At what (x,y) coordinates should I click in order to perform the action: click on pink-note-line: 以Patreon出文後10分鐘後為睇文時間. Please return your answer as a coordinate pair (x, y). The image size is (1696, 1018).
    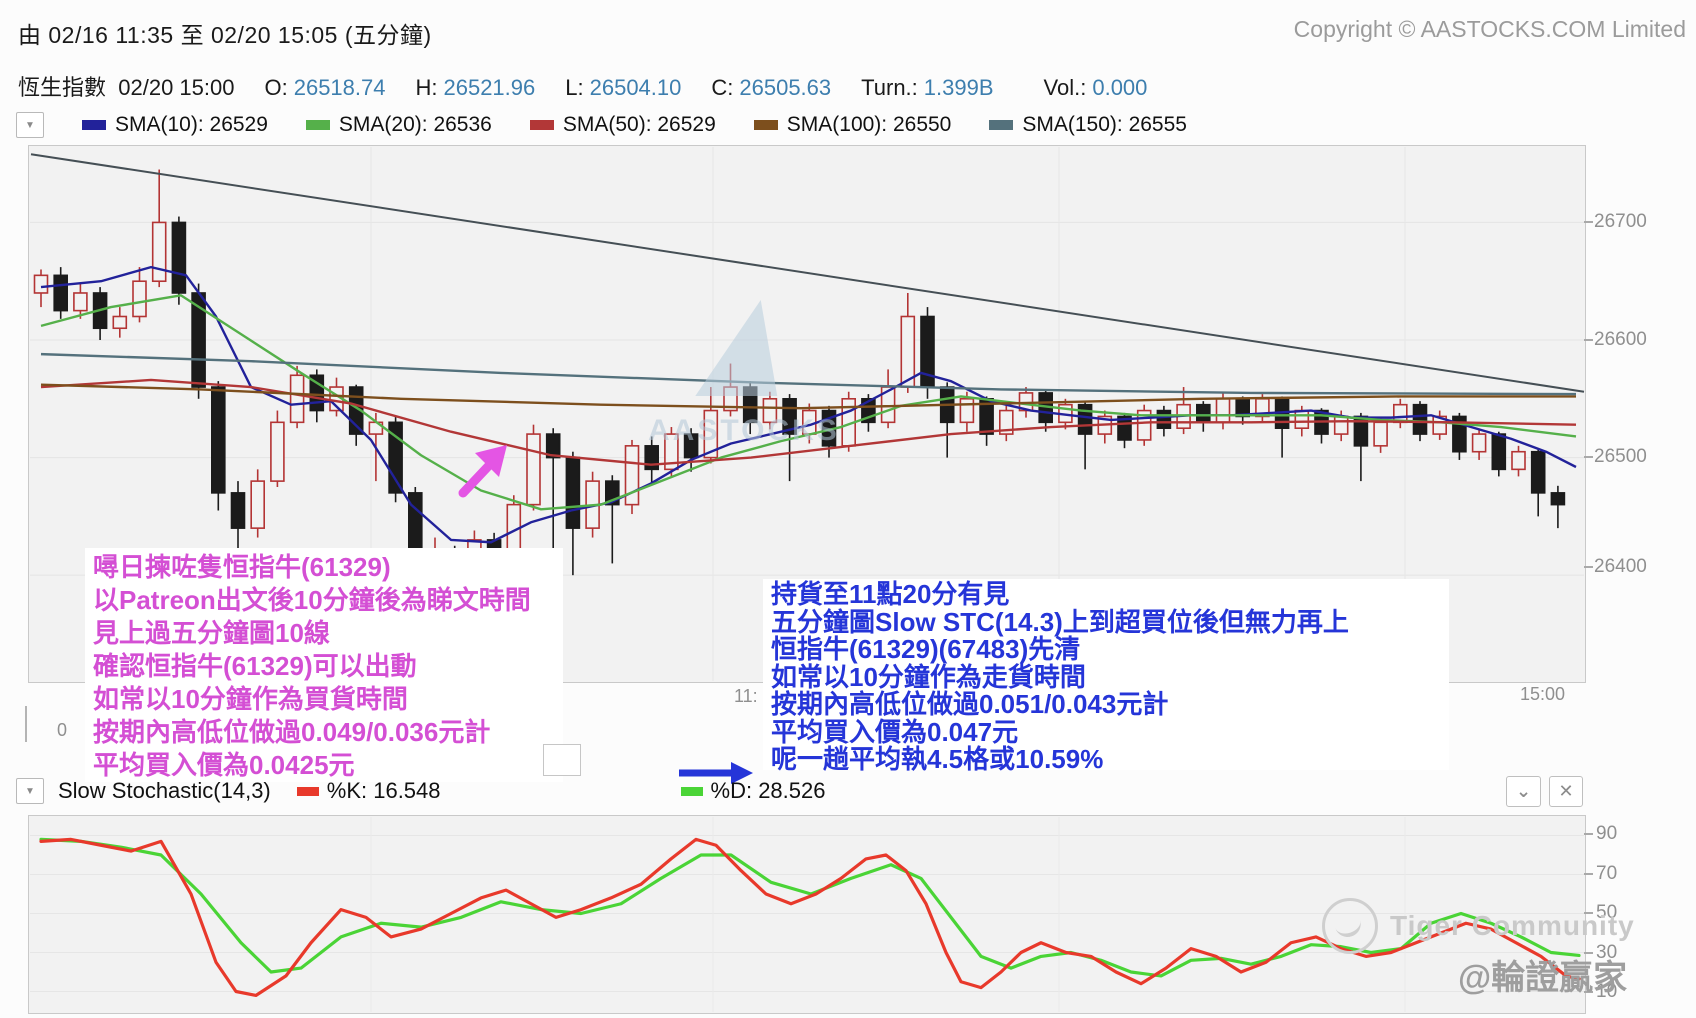
    Looking at the image, I should click on (312, 600).